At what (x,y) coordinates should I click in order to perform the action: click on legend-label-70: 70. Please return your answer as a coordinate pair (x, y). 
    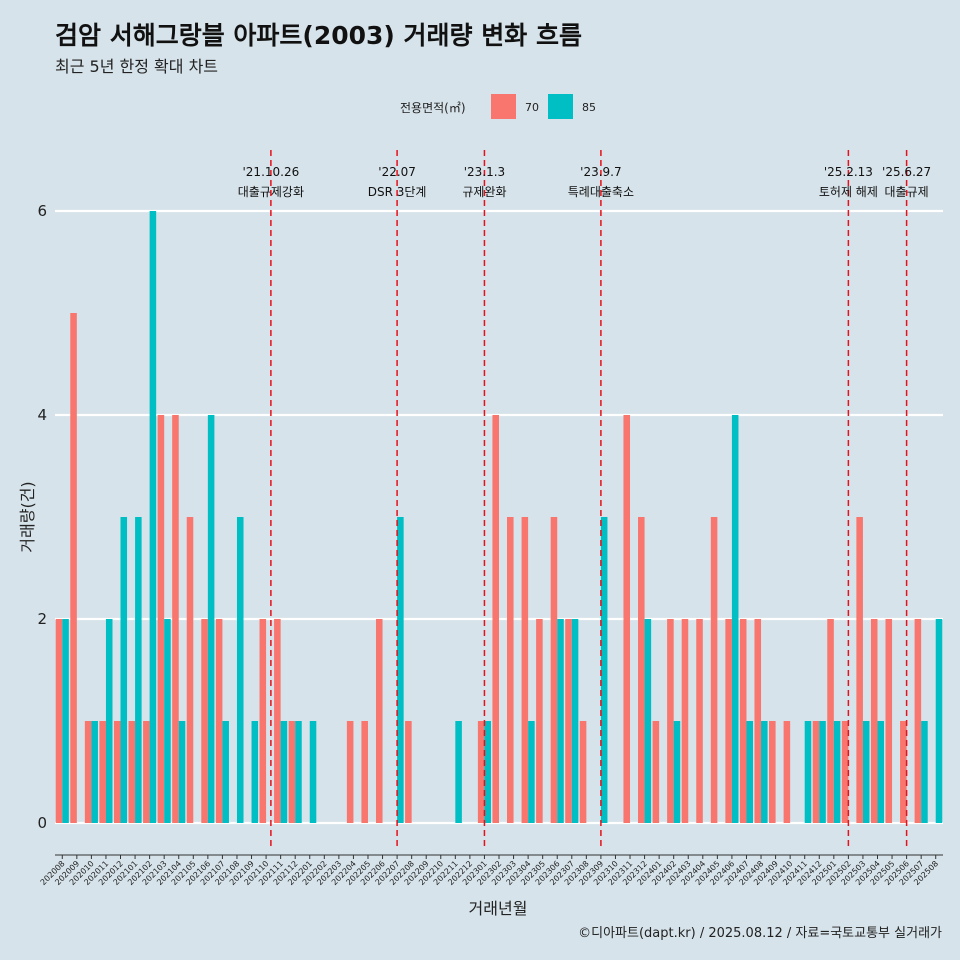
    Looking at the image, I should click on (532, 107).